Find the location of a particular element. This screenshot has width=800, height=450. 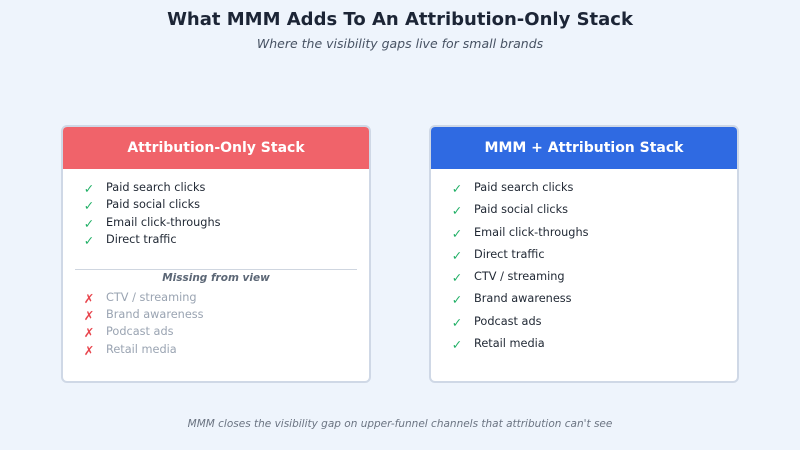

list-item: ✗ Podcast ads is located at coordinates (216, 333).